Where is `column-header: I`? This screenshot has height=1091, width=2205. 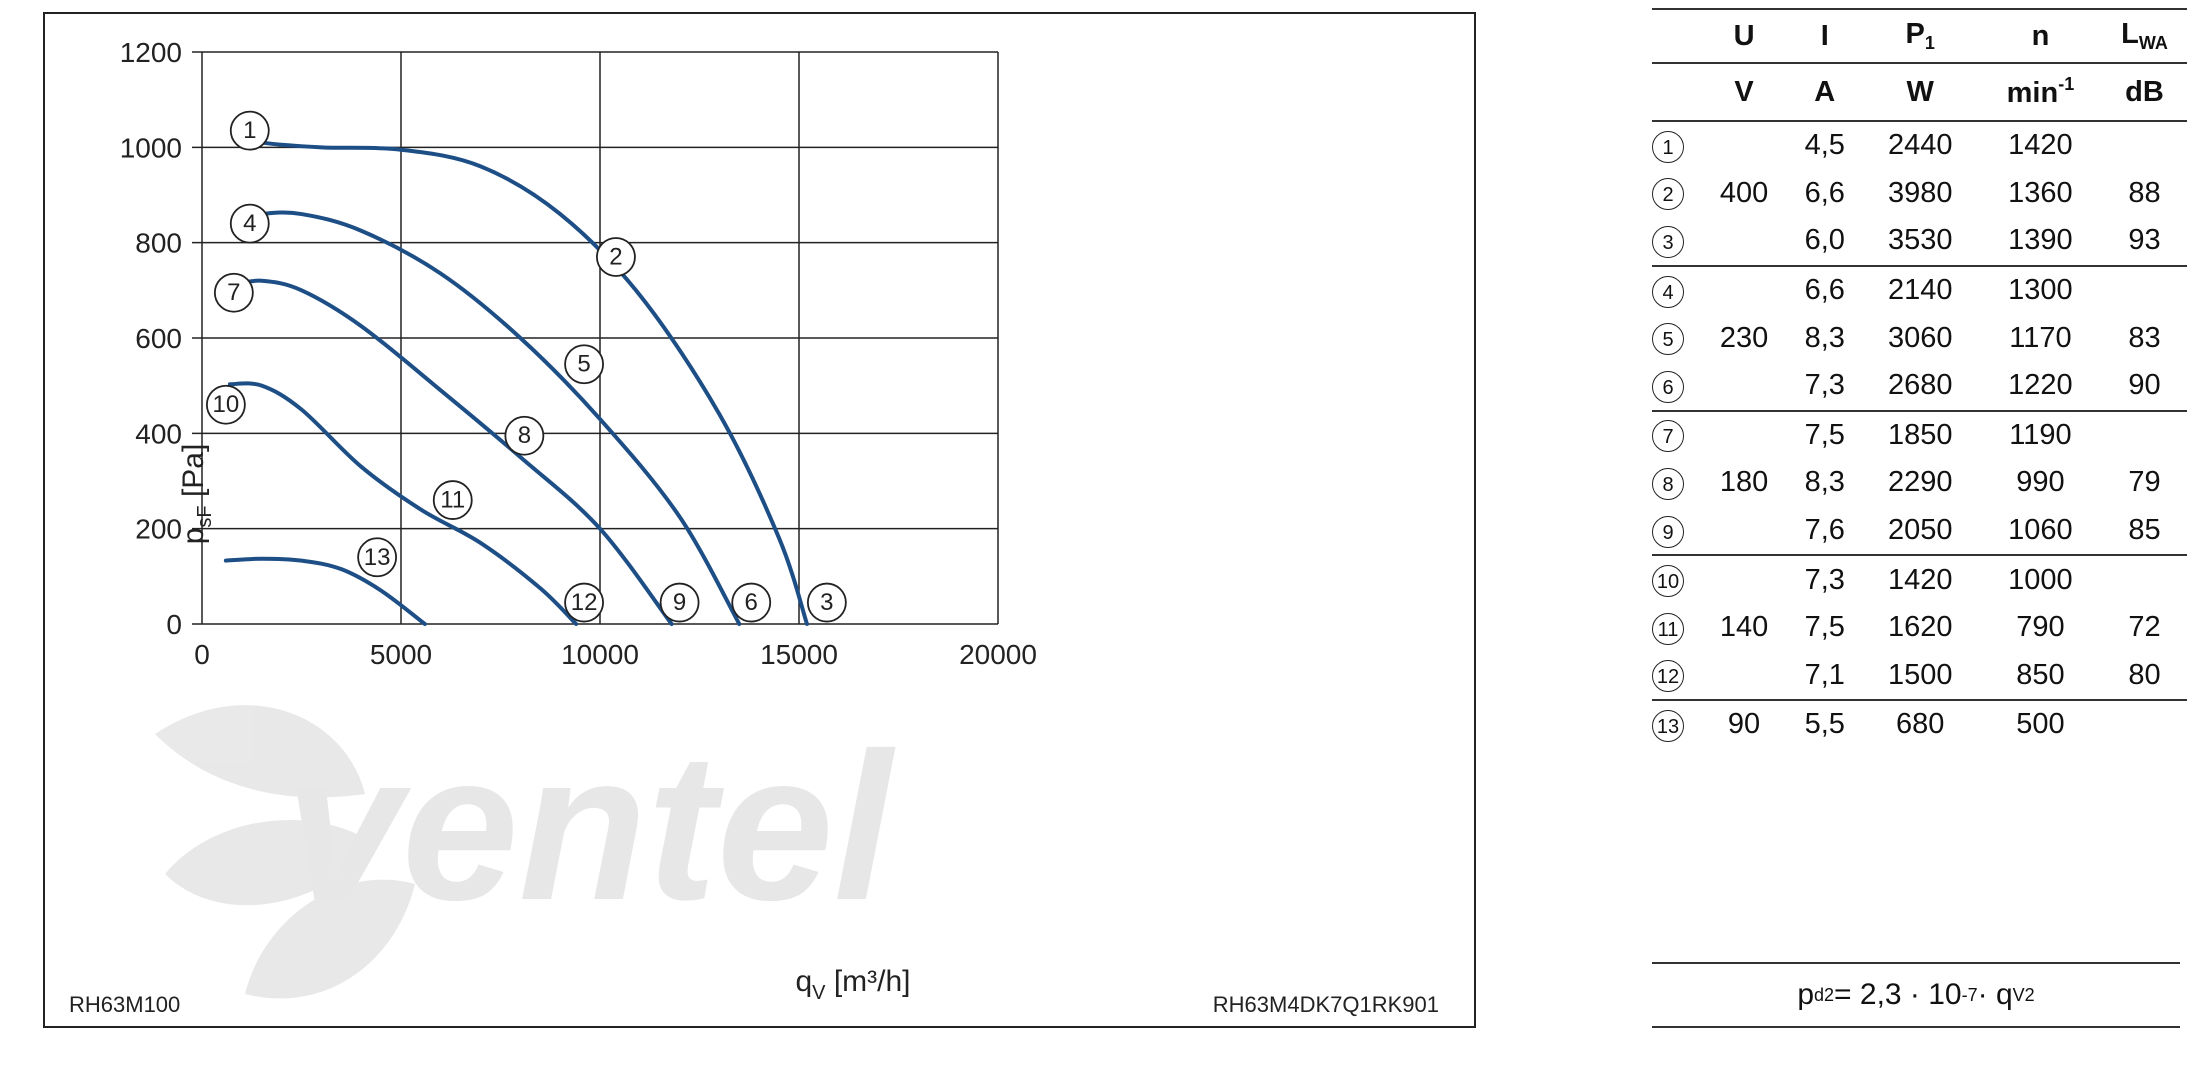
column-header: I is located at coordinates (1825, 36).